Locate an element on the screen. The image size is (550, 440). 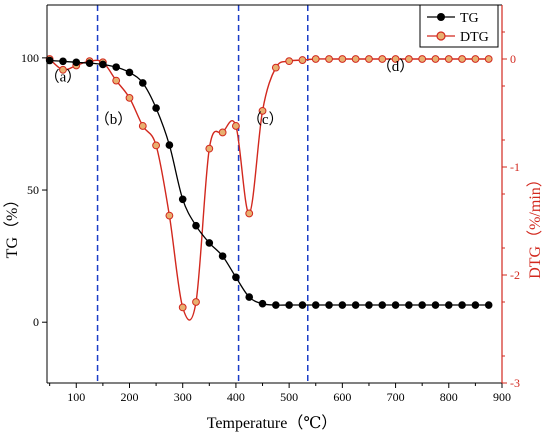
legend-item-dtg: DTG is located at coordinates (458, 37).